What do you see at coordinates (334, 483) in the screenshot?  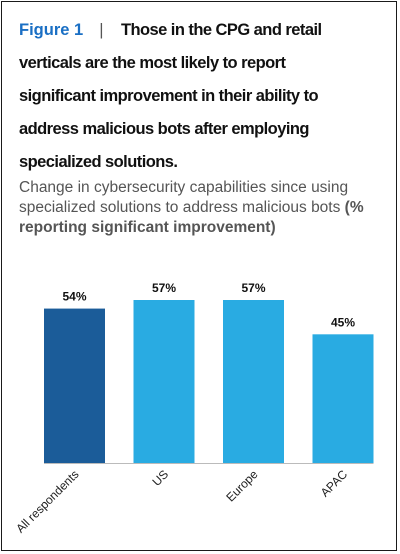 I see `category-label: APAC` at bounding box center [334, 483].